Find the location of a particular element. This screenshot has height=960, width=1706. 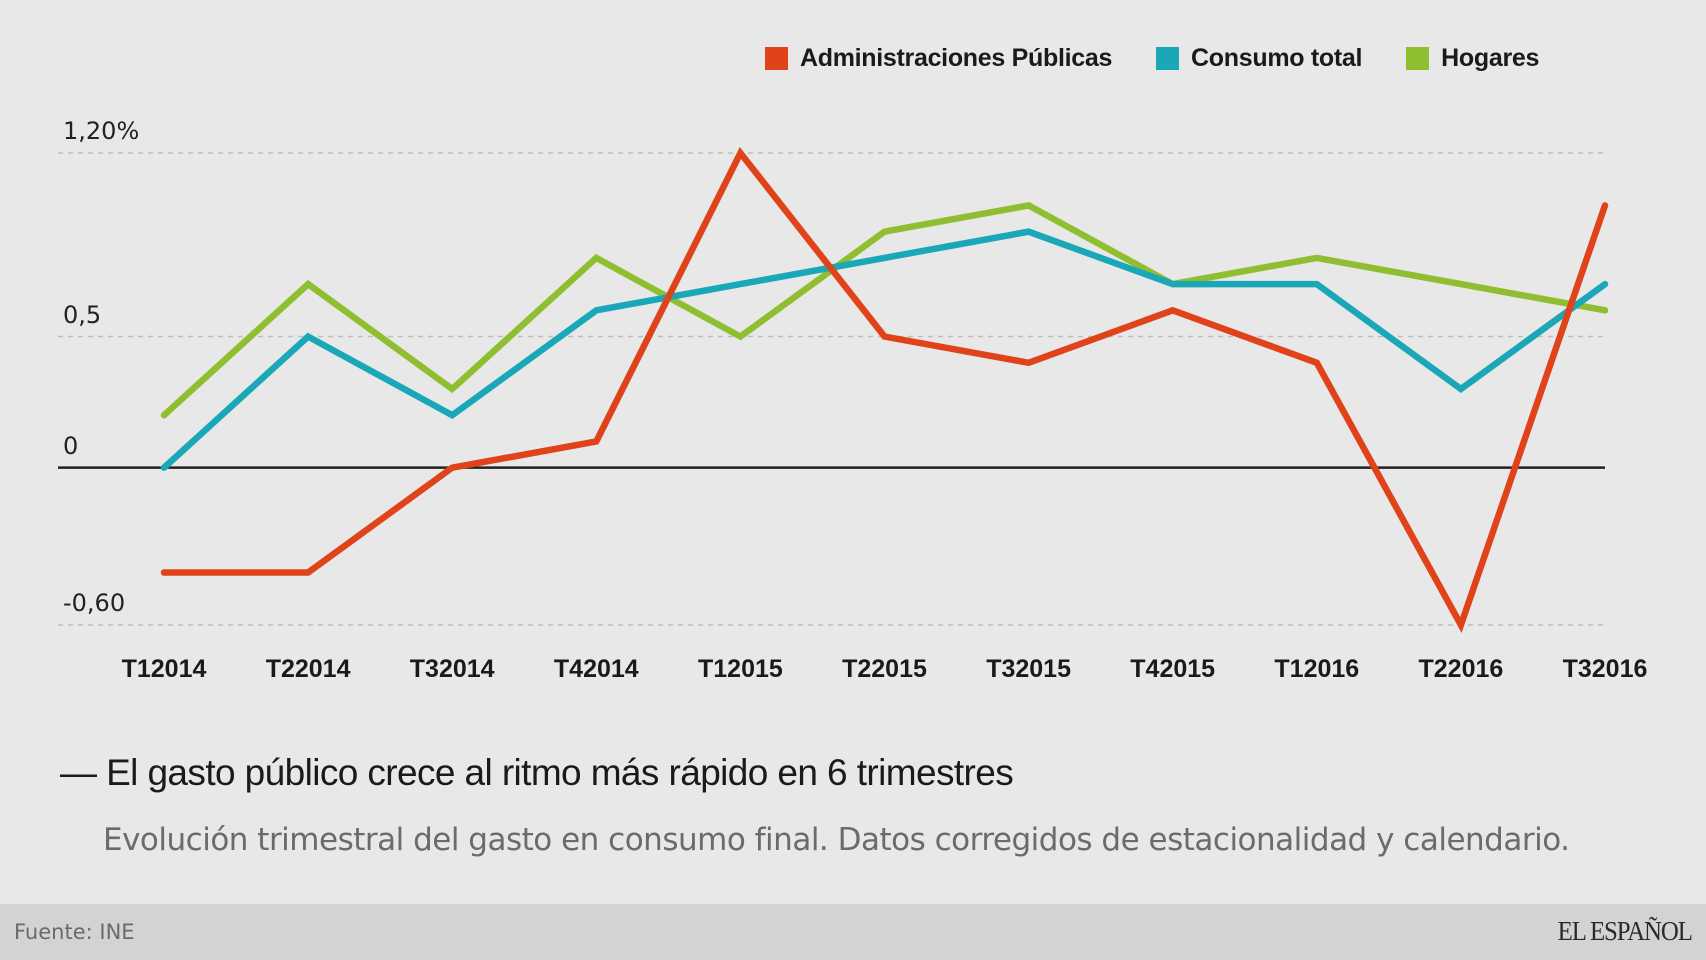

y-tick-label: -0,60 is located at coordinates (94, 603).